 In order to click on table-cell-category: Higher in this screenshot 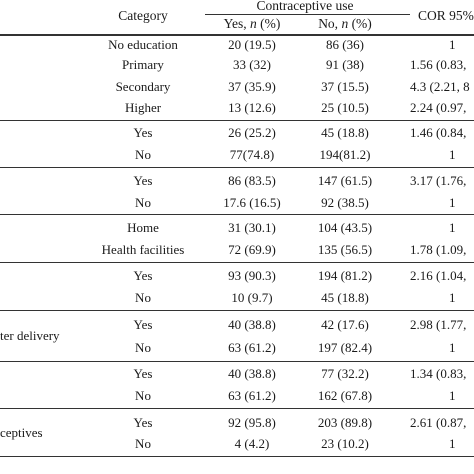, I will do `click(143, 107)`.